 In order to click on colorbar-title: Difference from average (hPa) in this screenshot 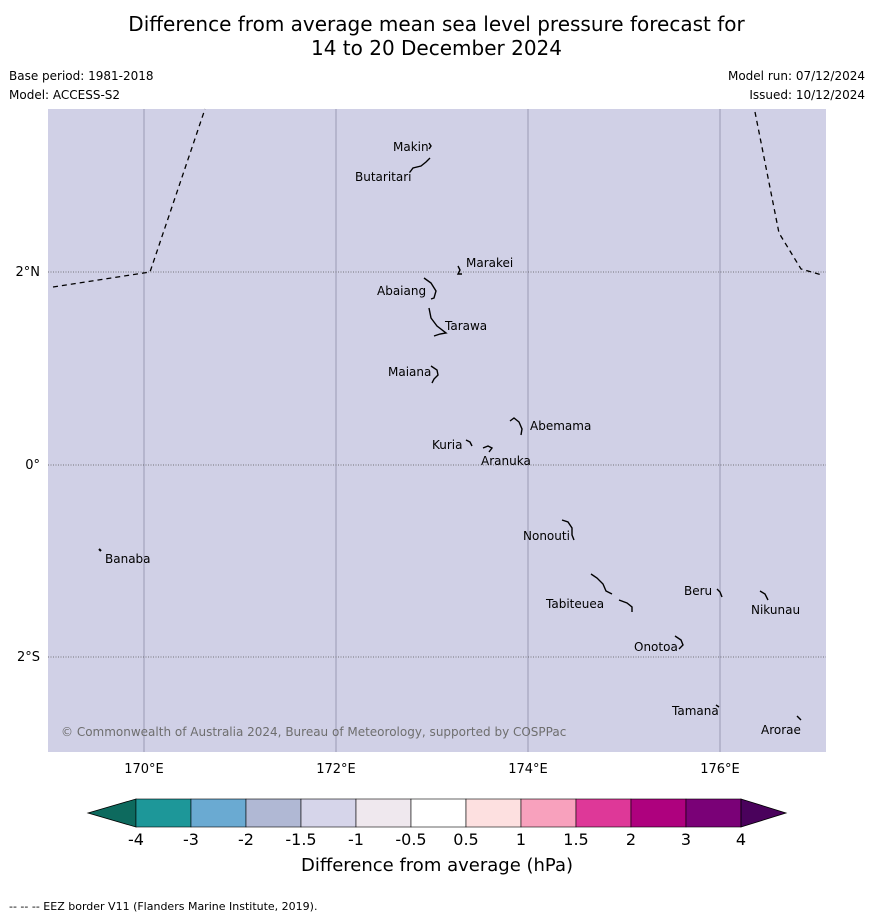, I will do `click(437, 865)`.